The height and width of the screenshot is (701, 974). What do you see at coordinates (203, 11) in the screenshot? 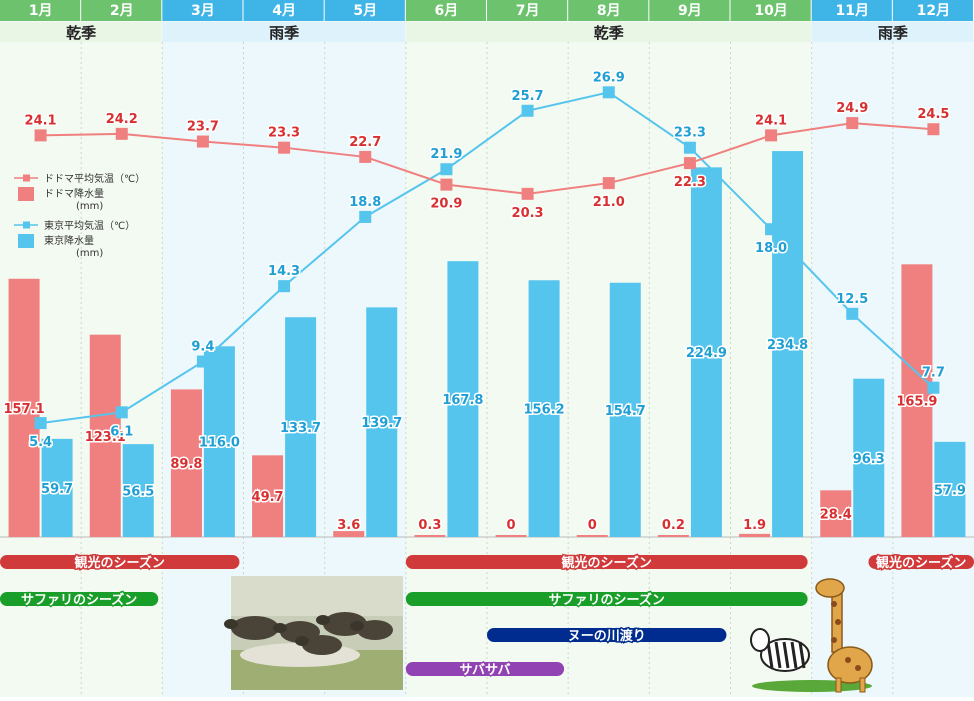
I see `month-header-label: 3月` at bounding box center [203, 11].